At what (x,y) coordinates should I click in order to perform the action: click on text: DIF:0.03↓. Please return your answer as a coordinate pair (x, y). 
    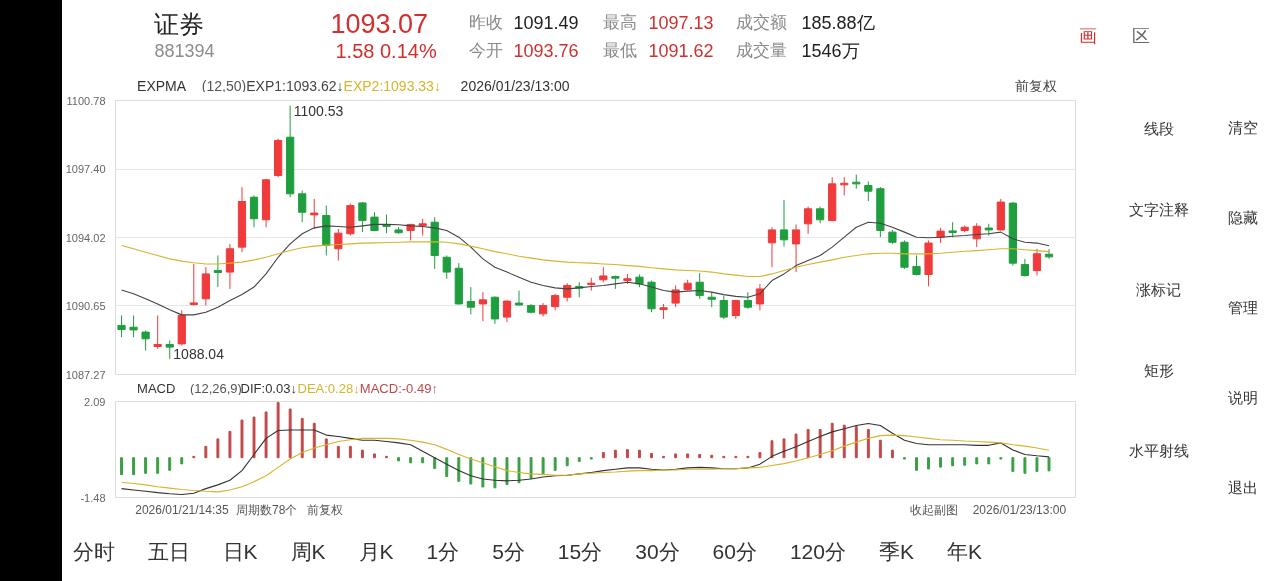
    Looking at the image, I should click on (268, 388).